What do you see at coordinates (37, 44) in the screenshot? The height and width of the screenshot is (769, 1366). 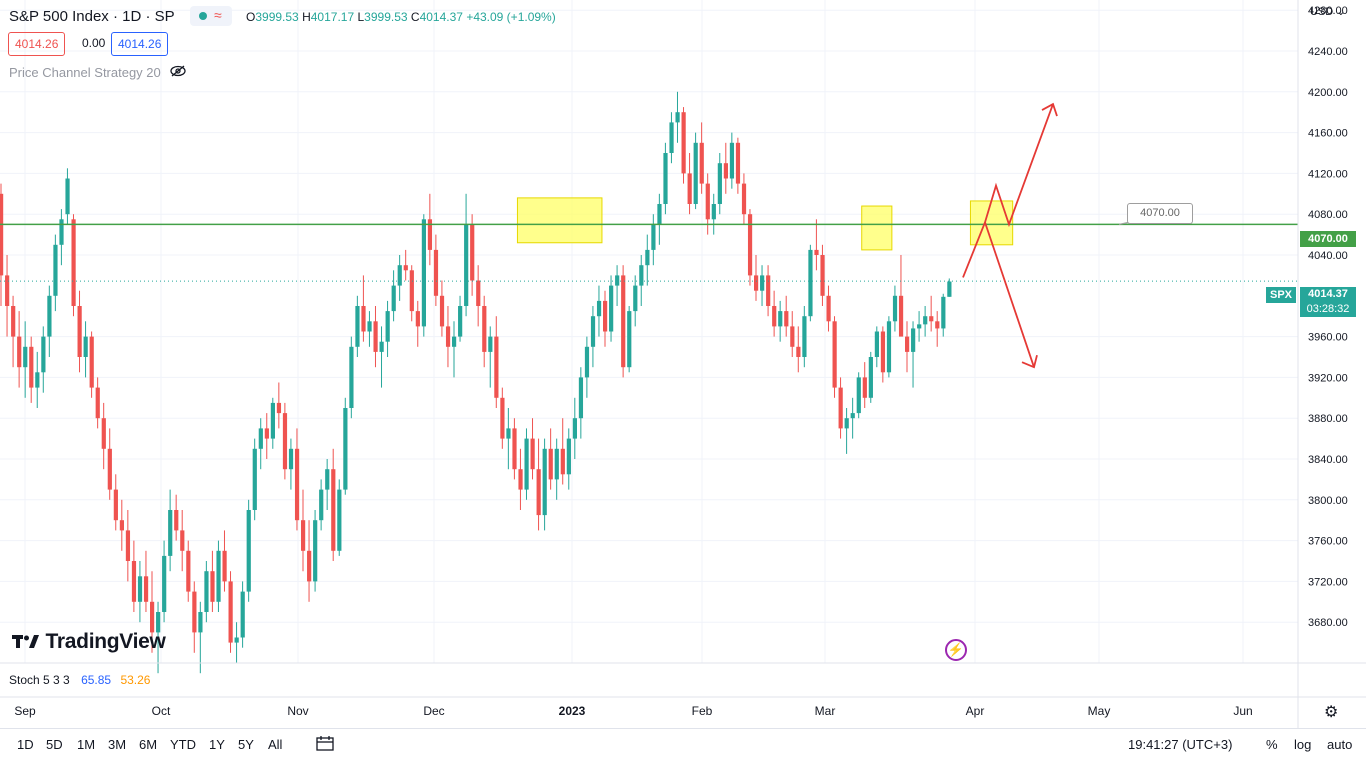 I see `sell-price-box: 4014.26` at bounding box center [37, 44].